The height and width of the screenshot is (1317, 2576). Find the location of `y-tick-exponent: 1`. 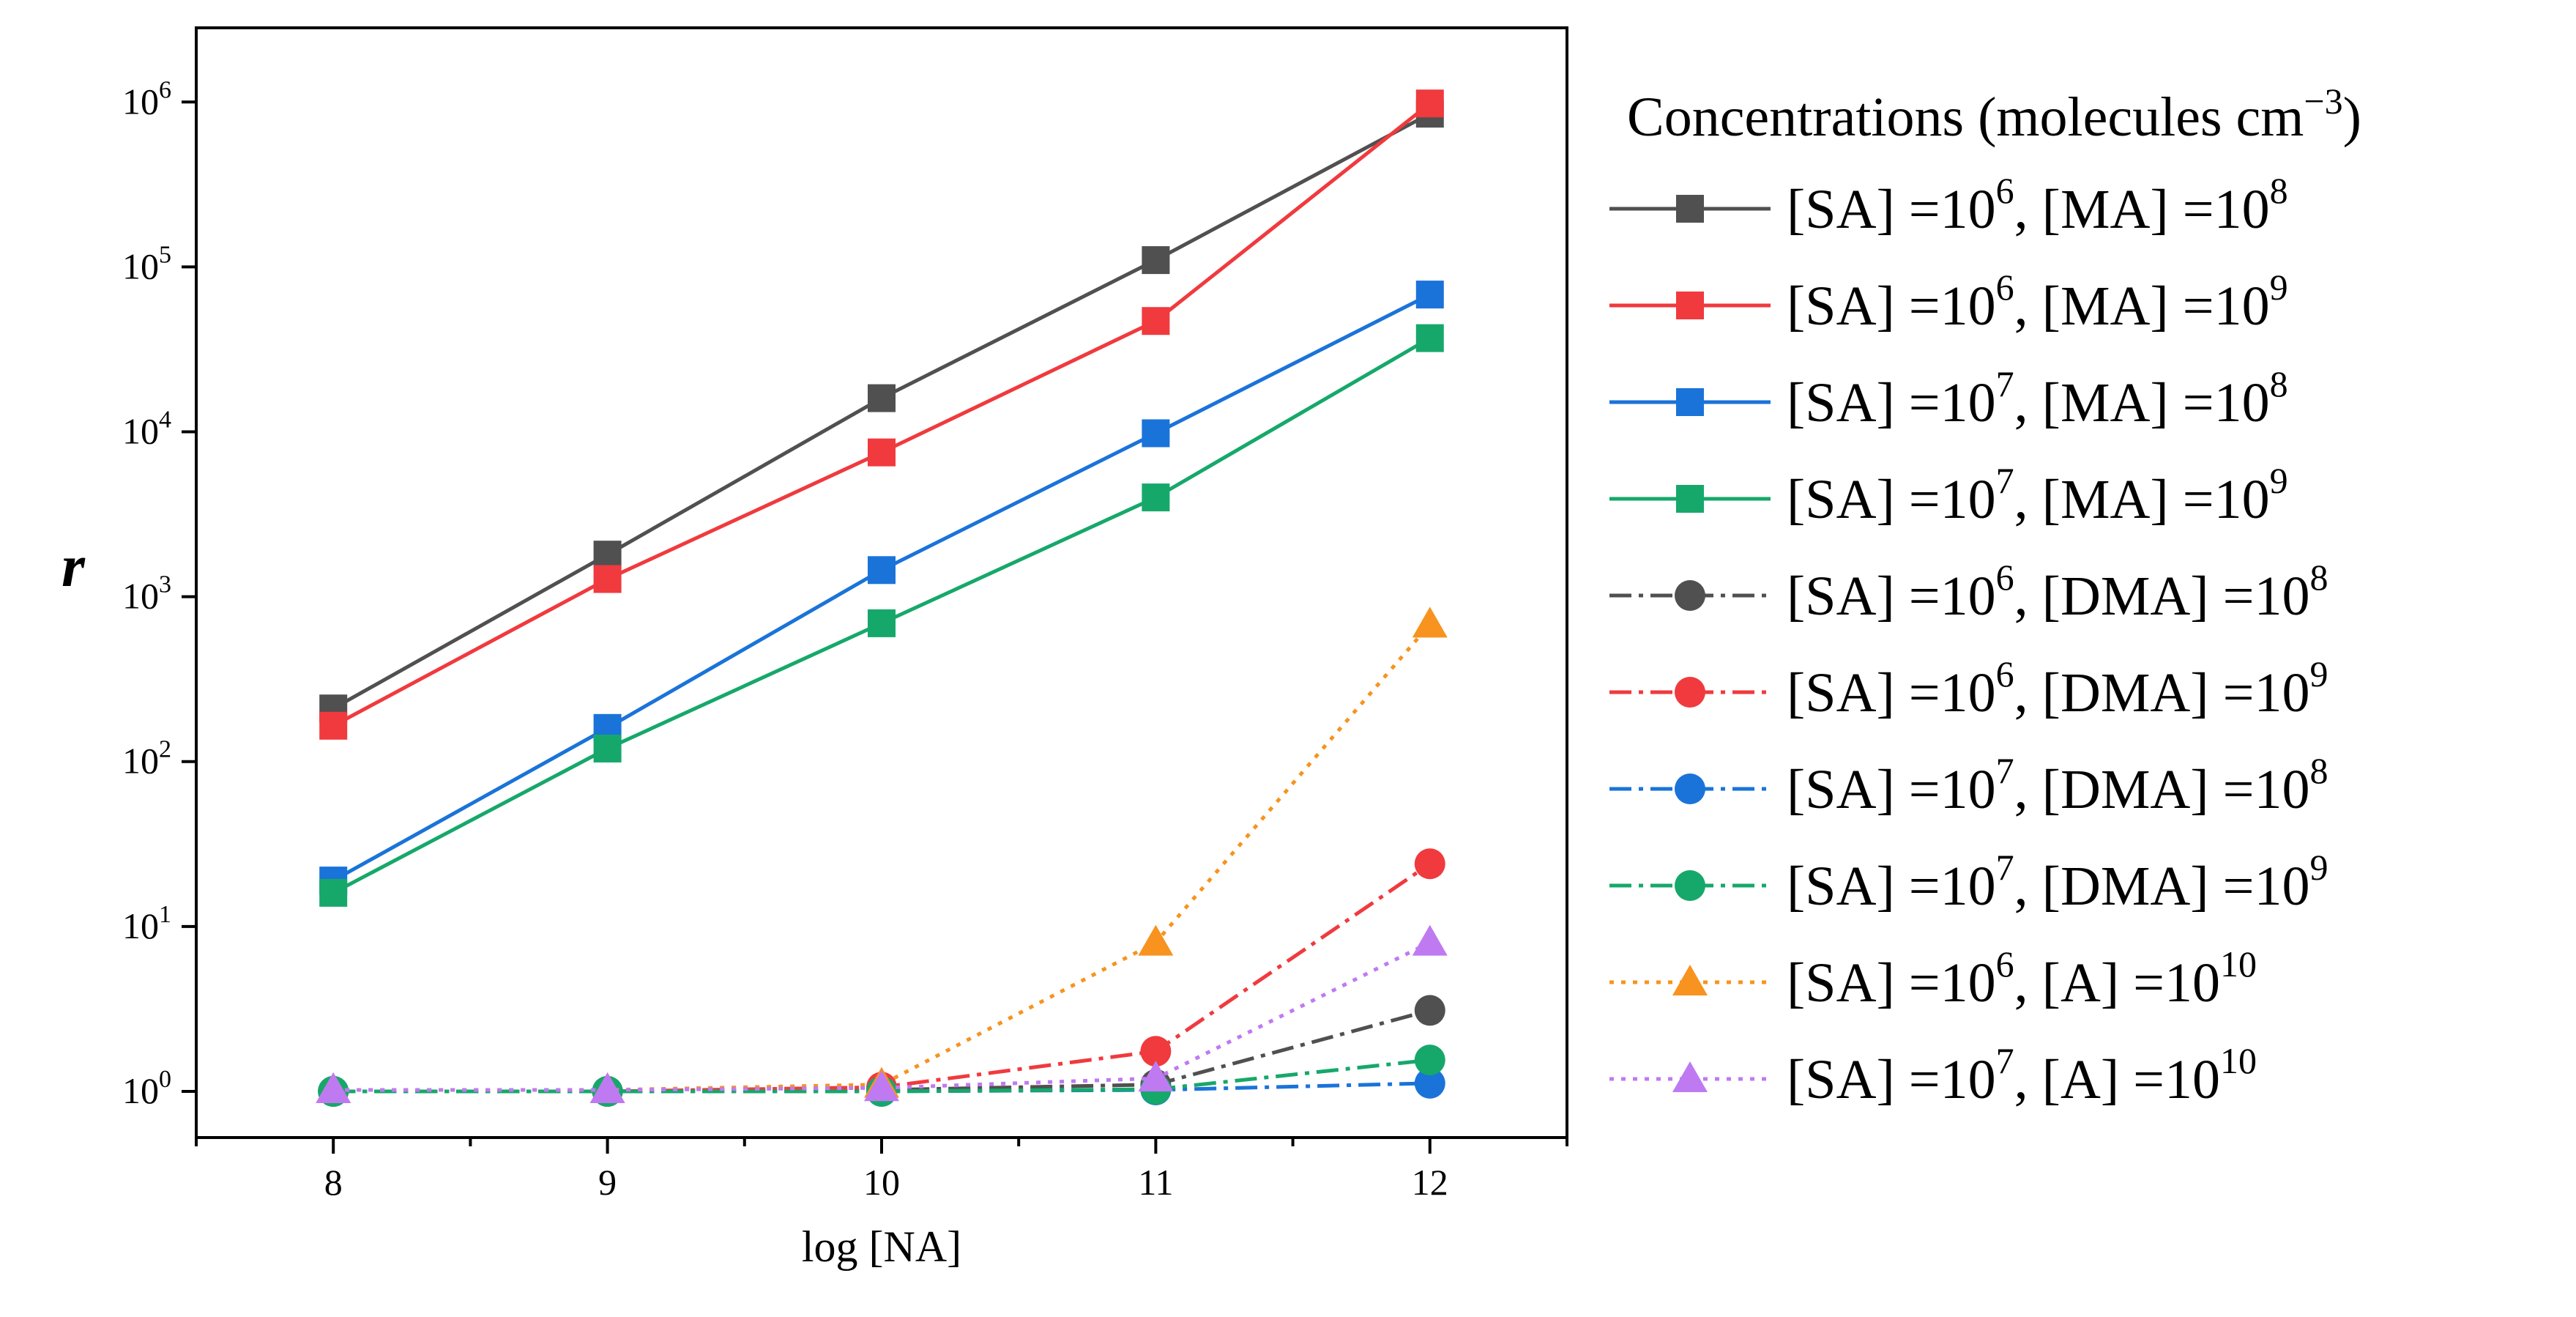

y-tick-exponent: 1 is located at coordinates (165, 914).